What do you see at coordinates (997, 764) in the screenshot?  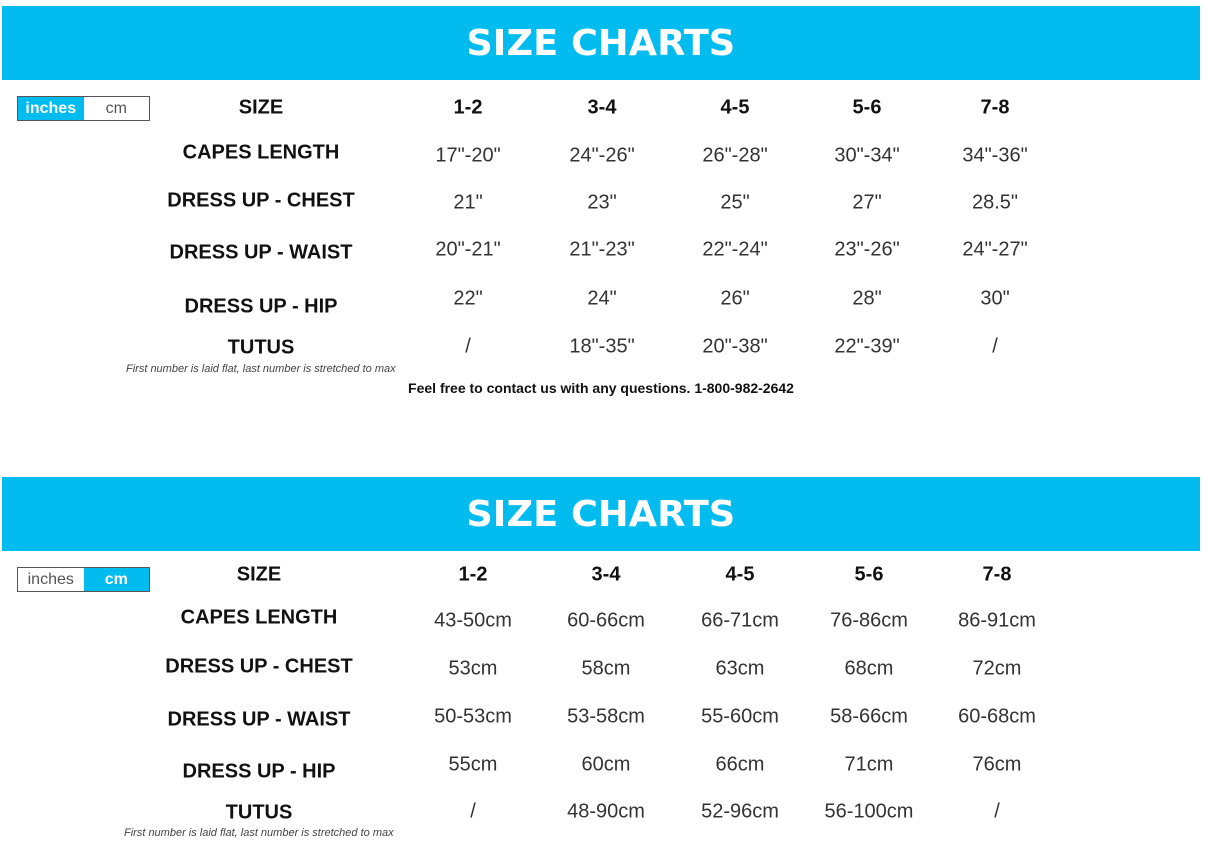 I see `table-cell: 76cm` at bounding box center [997, 764].